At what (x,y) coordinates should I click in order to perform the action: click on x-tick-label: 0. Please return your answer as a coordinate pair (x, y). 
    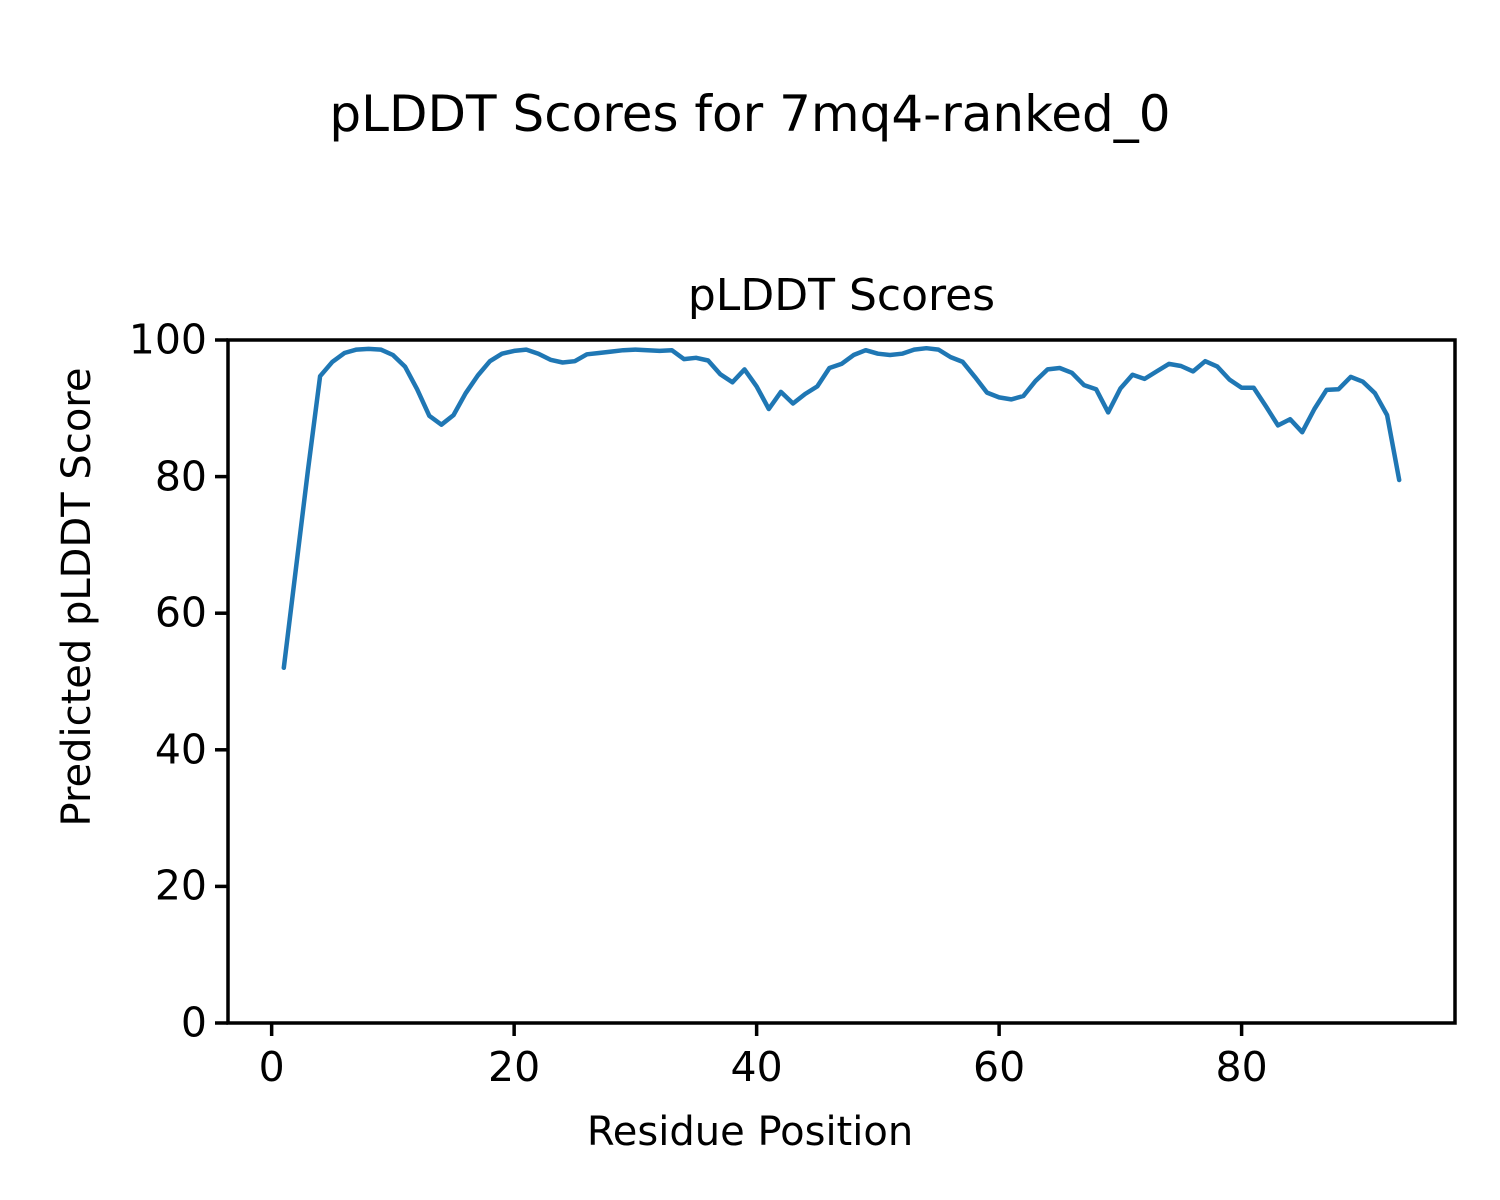
    Looking at the image, I should click on (271, 1067).